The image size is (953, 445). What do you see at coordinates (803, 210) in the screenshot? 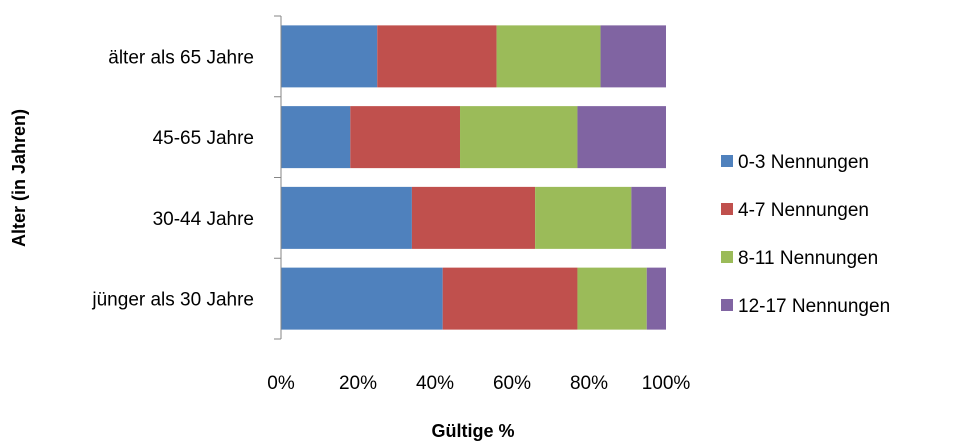
I see `legend-label: 4-7 Nennungen` at bounding box center [803, 210].